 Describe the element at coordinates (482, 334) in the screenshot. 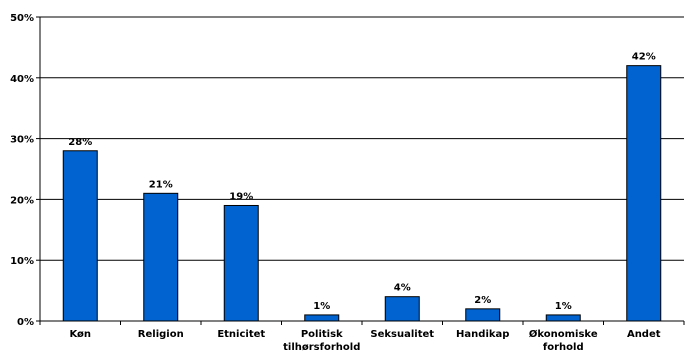

I see `x-tick-label: Handikap` at that location.